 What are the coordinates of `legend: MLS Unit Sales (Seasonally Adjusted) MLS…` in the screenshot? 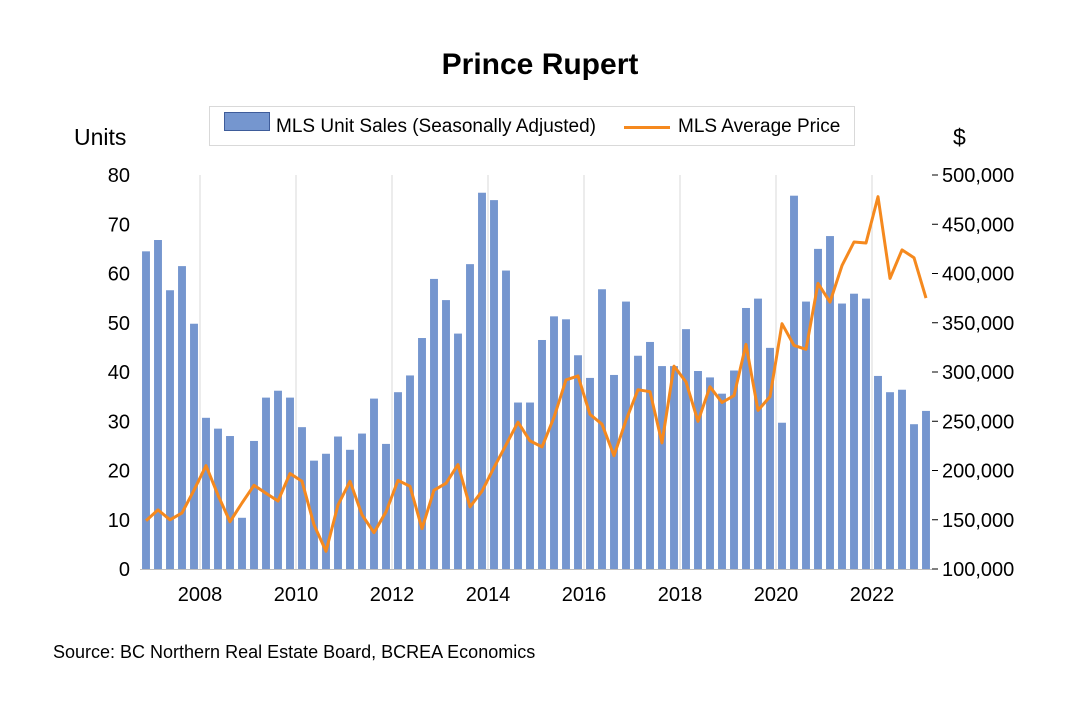 It's located at (532, 126).